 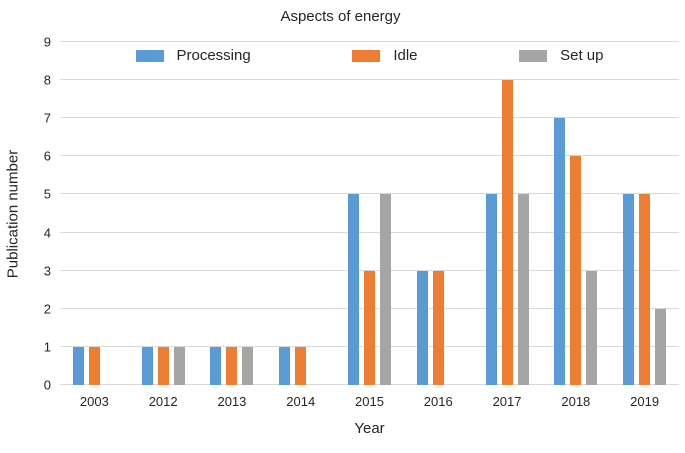 I want to click on legend-entry-set-up: Set up, so click(x=561, y=55).